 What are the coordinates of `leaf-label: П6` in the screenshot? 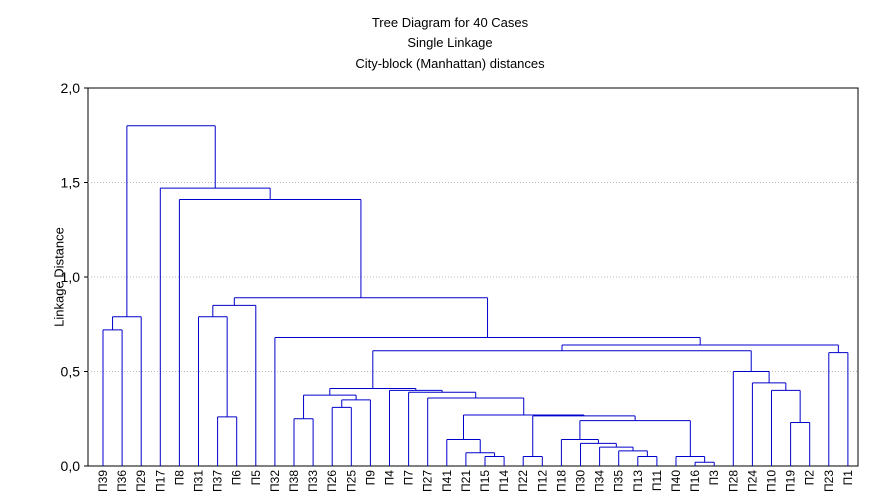 It's located at (237, 478).